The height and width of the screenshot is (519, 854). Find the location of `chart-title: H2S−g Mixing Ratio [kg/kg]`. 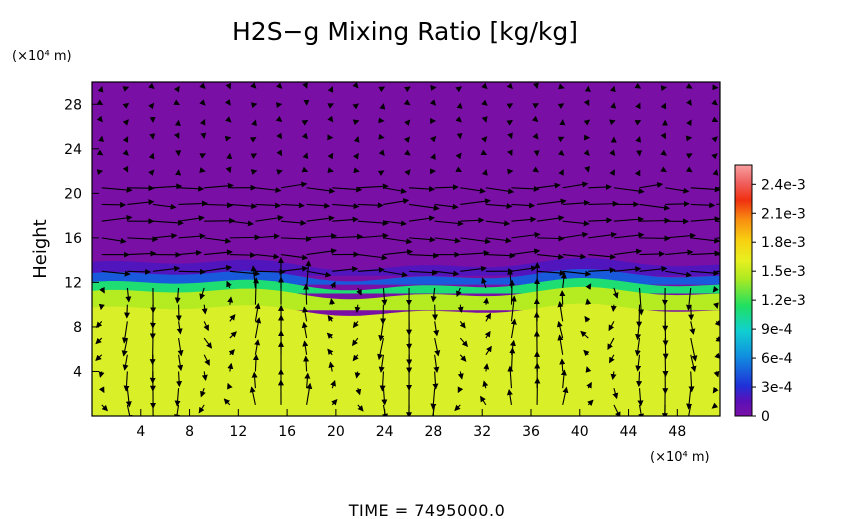

chart-title: H2S−g Mixing Ratio [kg/kg] is located at coordinates (405, 31).